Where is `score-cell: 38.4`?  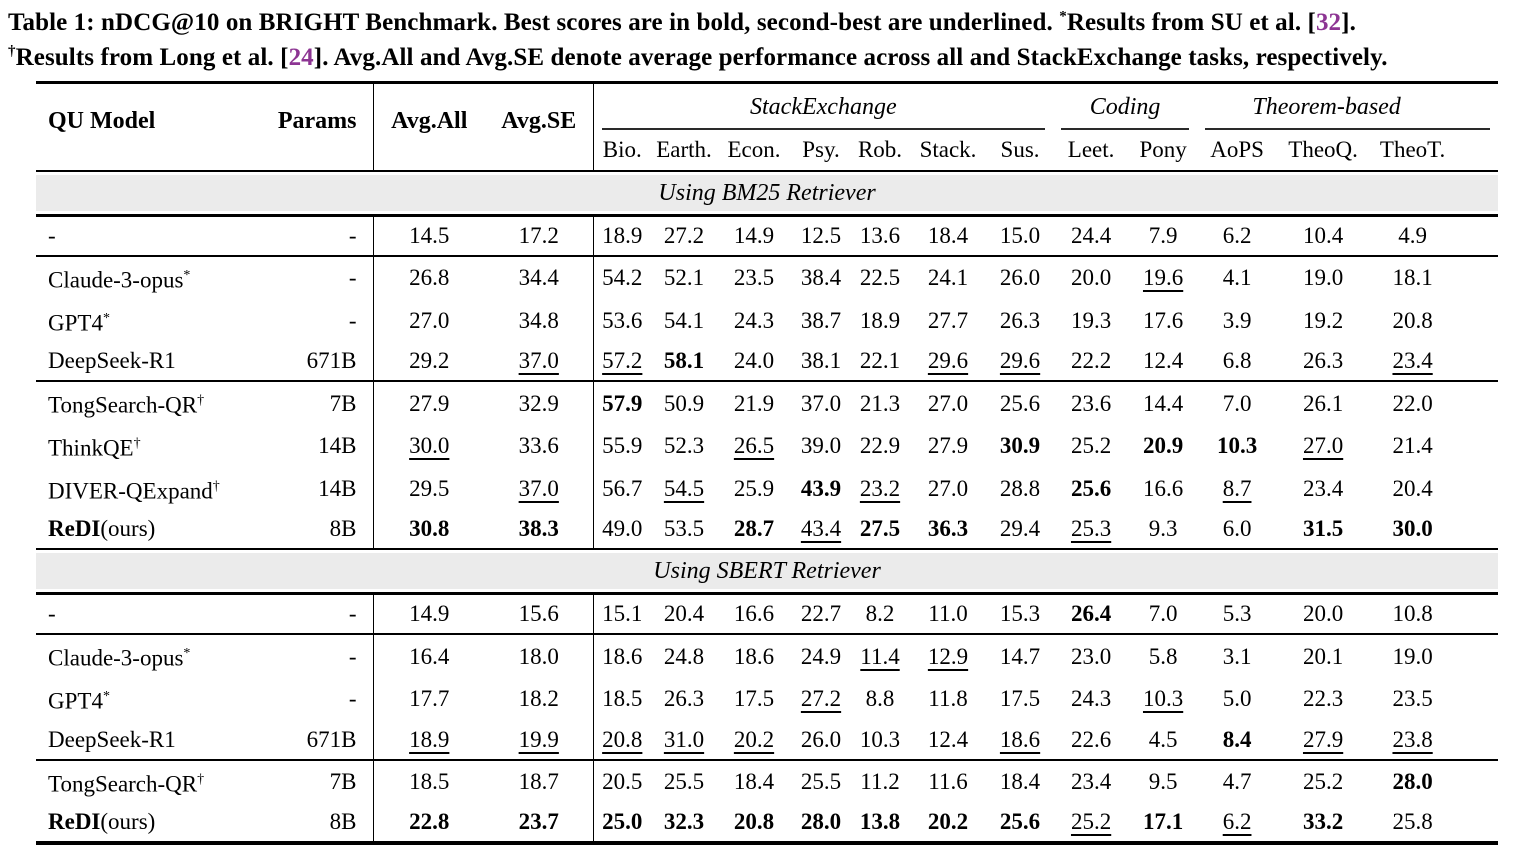
score-cell: 38.4 is located at coordinates (821, 277).